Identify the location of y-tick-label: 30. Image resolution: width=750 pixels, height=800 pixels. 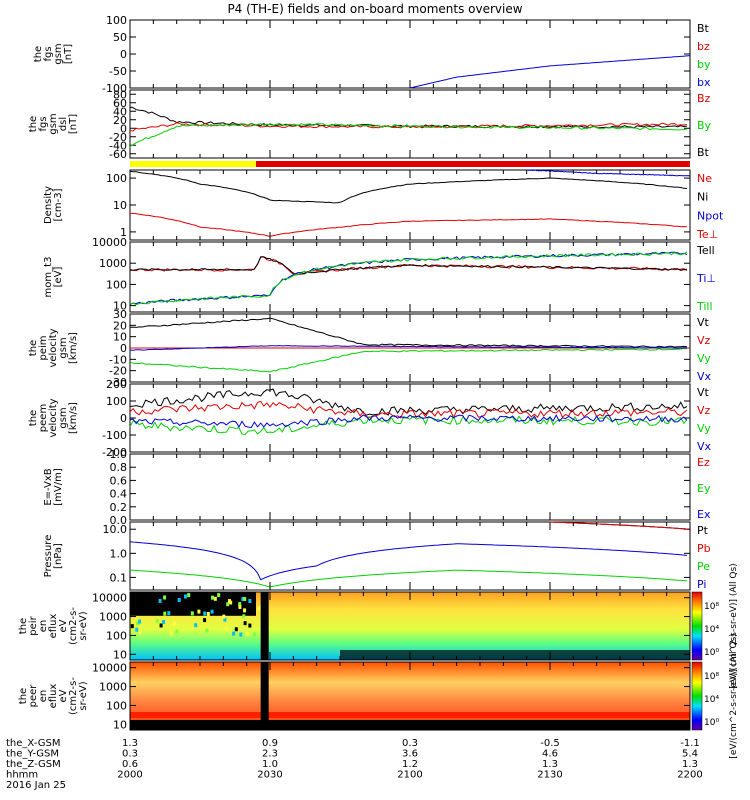
(120, 314).